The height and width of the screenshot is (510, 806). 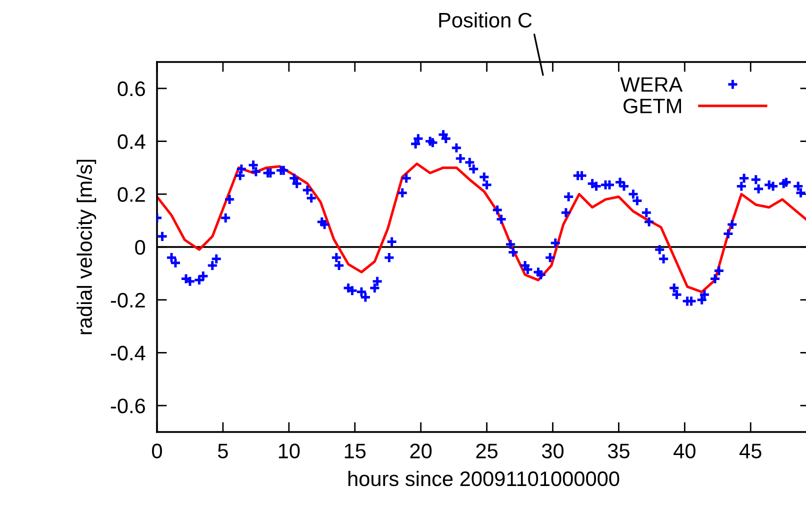 I want to click on x-tick-label: 40, so click(x=685, y=451).